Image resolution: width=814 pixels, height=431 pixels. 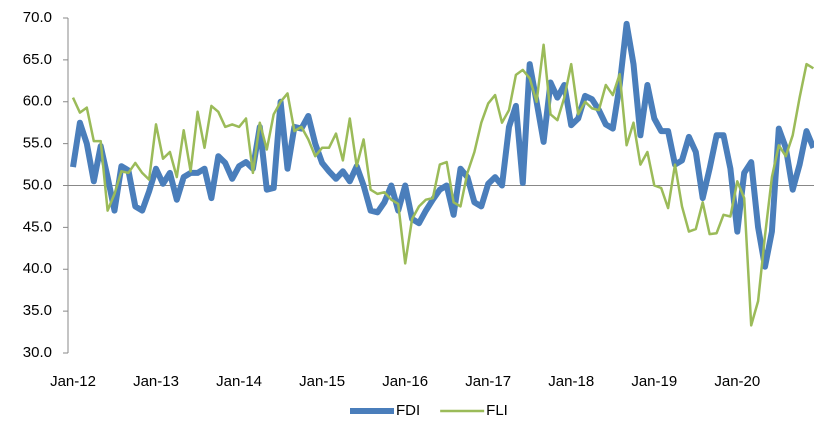 I want to click on x-tick-label: Jan-15, so click(x=322, y=381).